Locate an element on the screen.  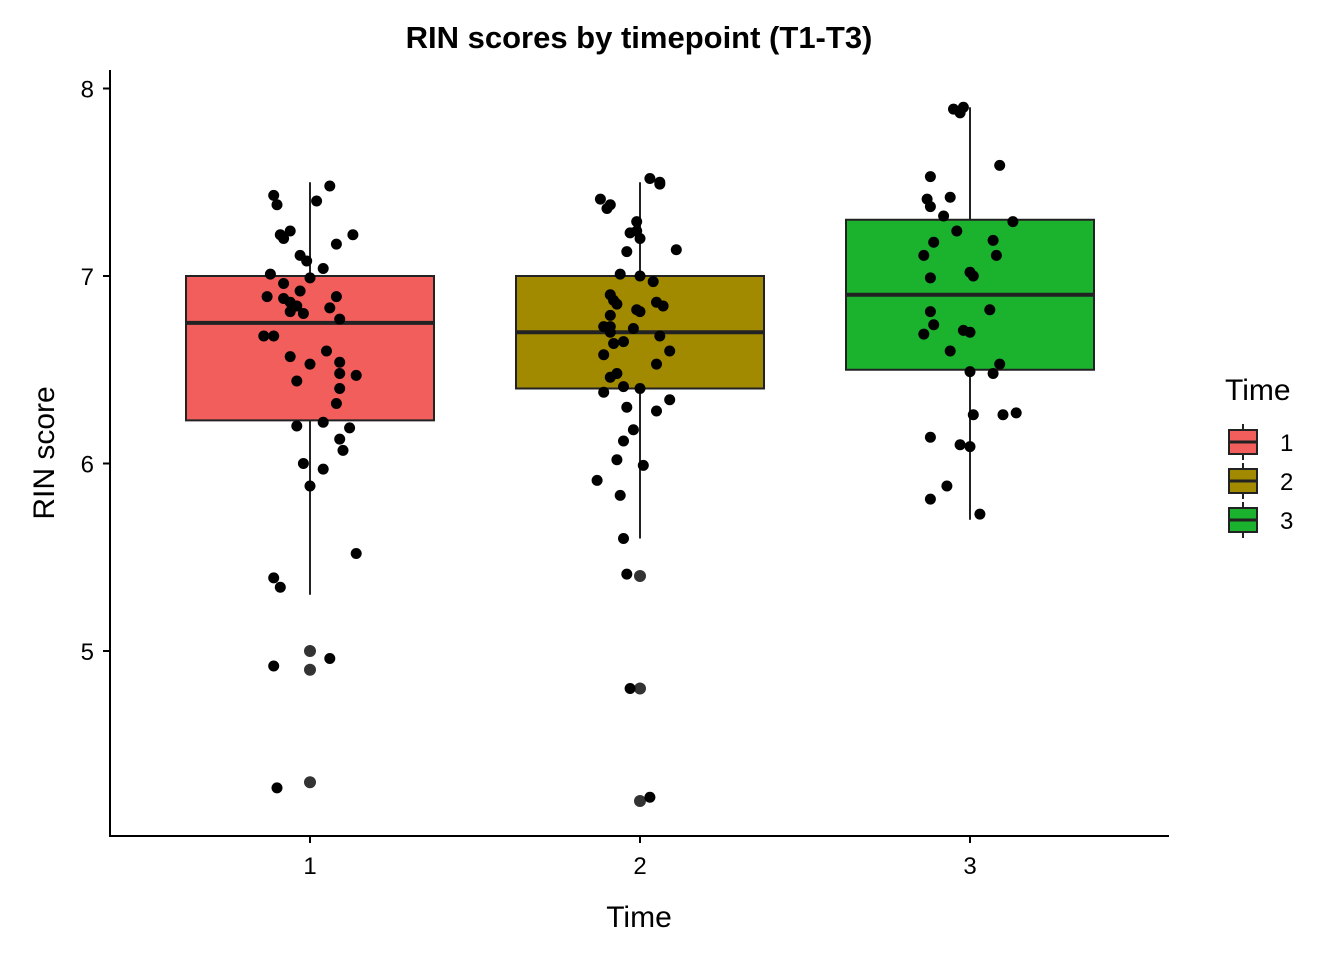
x-tick-label: 2 is located at coordinates (639, 866).